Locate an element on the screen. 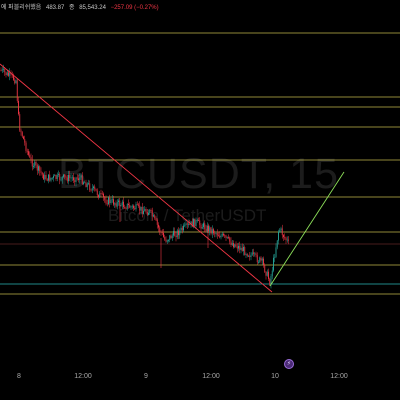  publish-note: 에 퍼블리쉬했음 is located at coordinates (21, 8).